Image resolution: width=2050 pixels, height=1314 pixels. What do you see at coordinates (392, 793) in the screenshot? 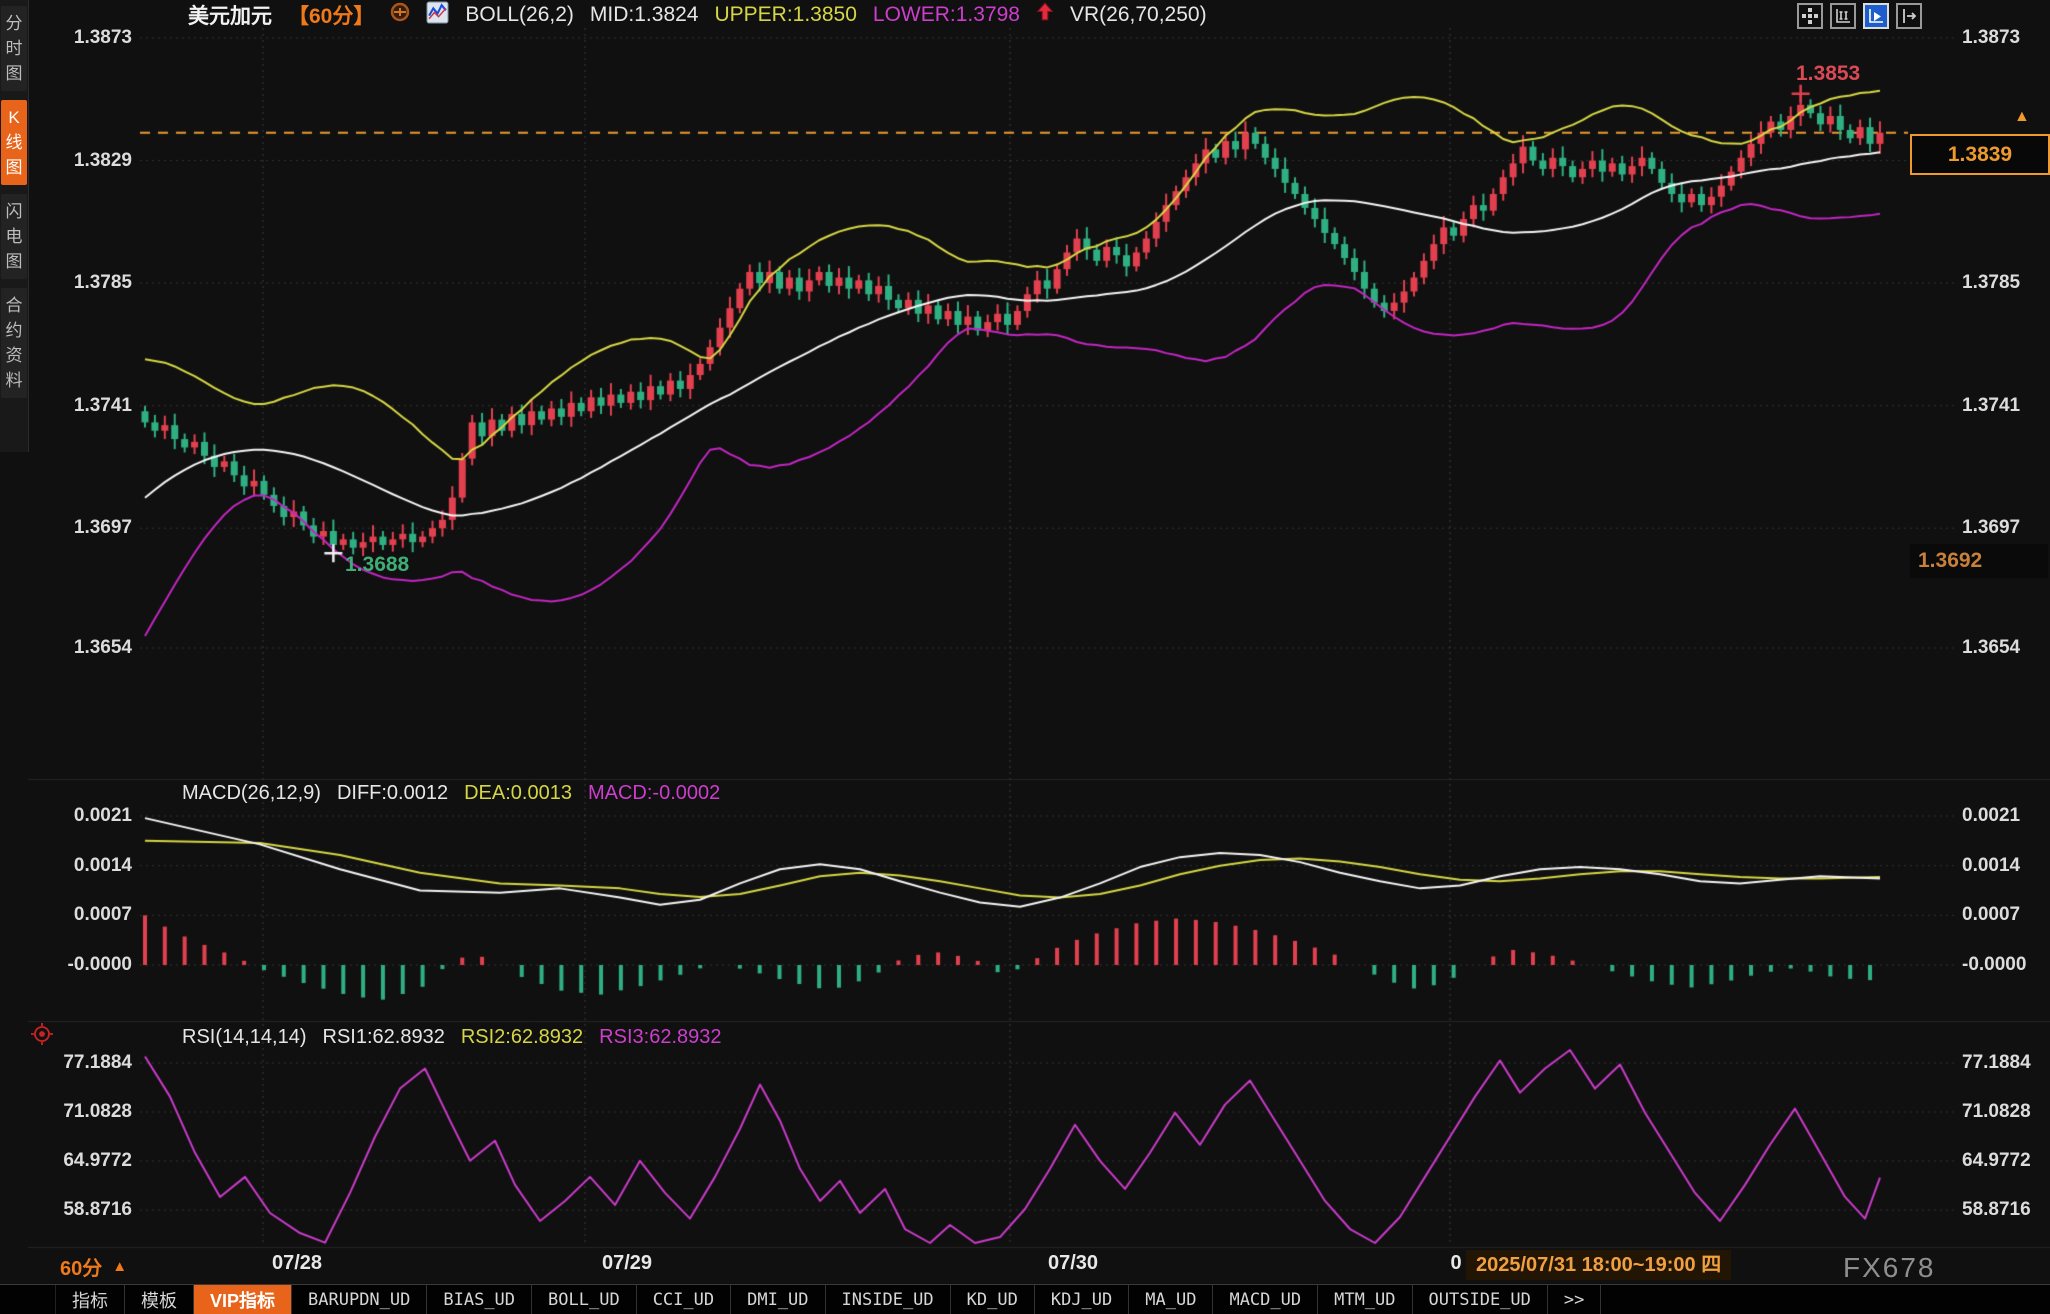
I see `macd-diff-value: DIFF:0.0012` at bounding box center [392, 793].